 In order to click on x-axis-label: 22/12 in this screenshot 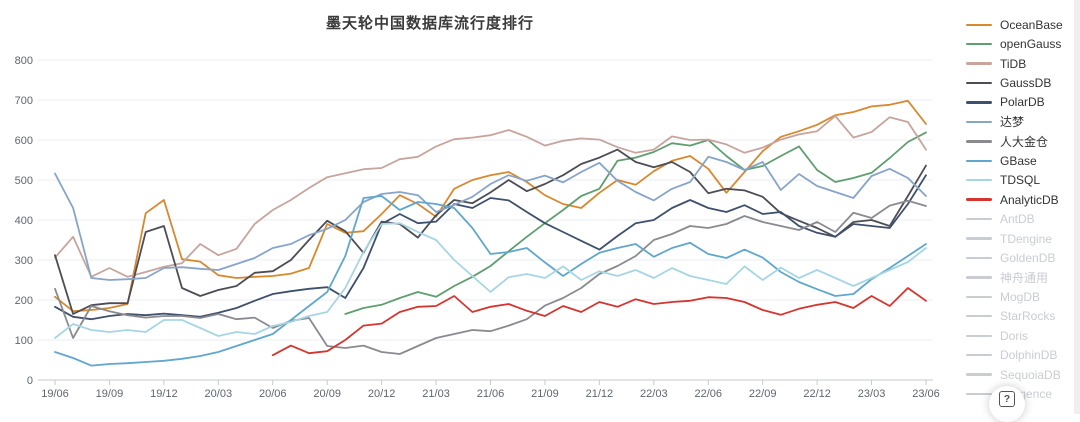, I will do `click(817, 394)`.